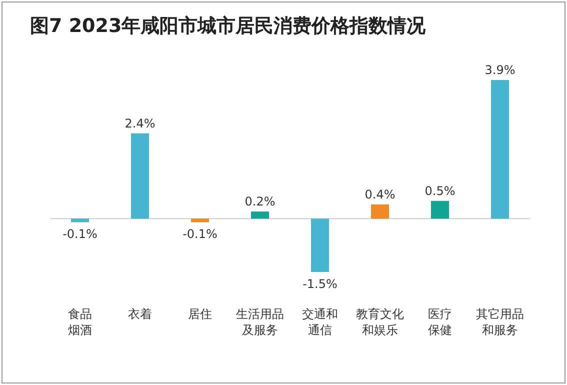  Describe the element at coordinates (228, 26) in the screenshot. I see `chart-title: 图7 2023年咸阳市城市居民消费价格指数情况` at that location.